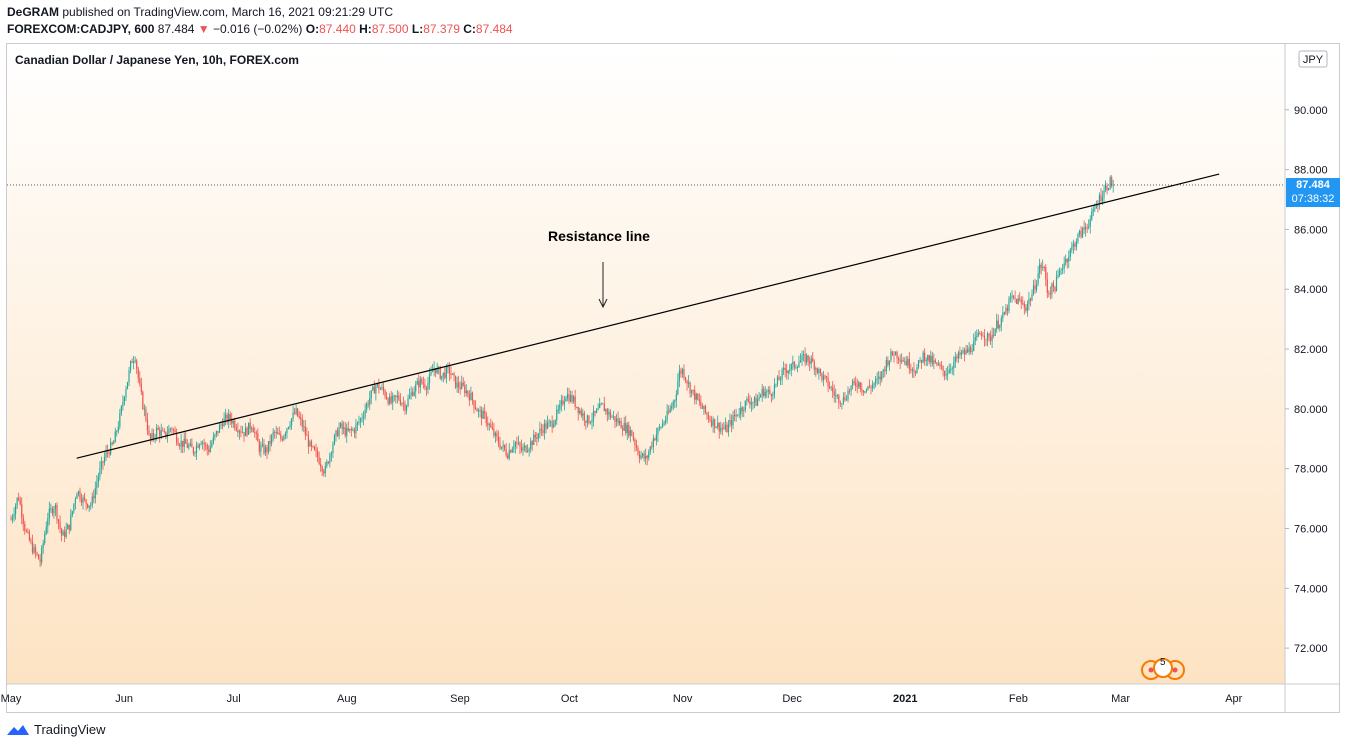 This screenshot has width=1348, height=749. What do you see at coordinates (599, 236) in the screenshot?
I see `resistance-annotation: Resistance line` at bounding box center [599, 236].